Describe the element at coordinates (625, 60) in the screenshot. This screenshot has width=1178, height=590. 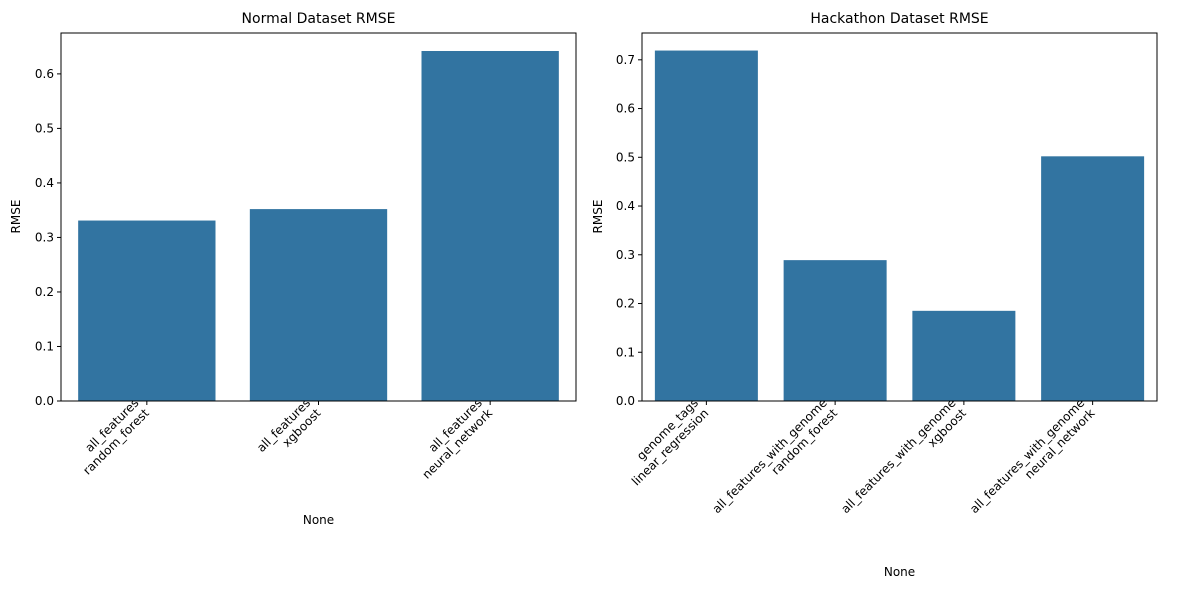
I see `y-tick-label: 0.7` at that location.